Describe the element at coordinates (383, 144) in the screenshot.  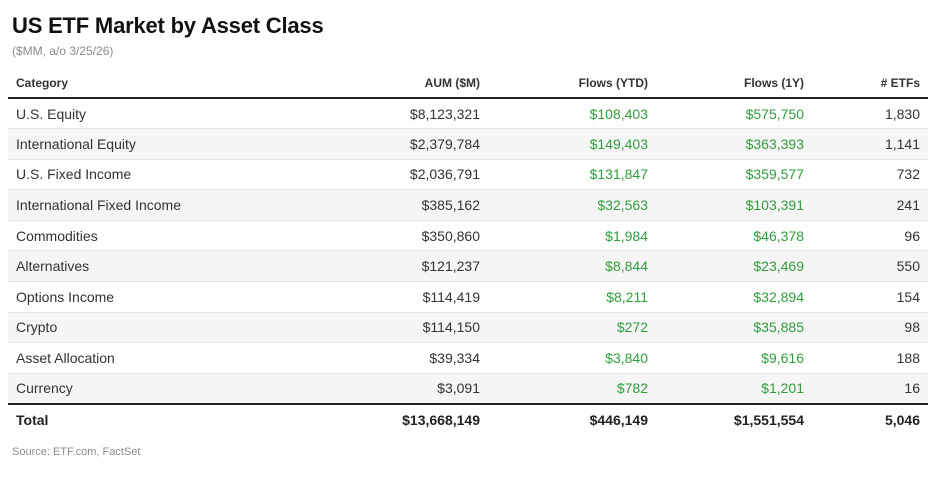
I see `cell-aum: $2,379,784` at that location.